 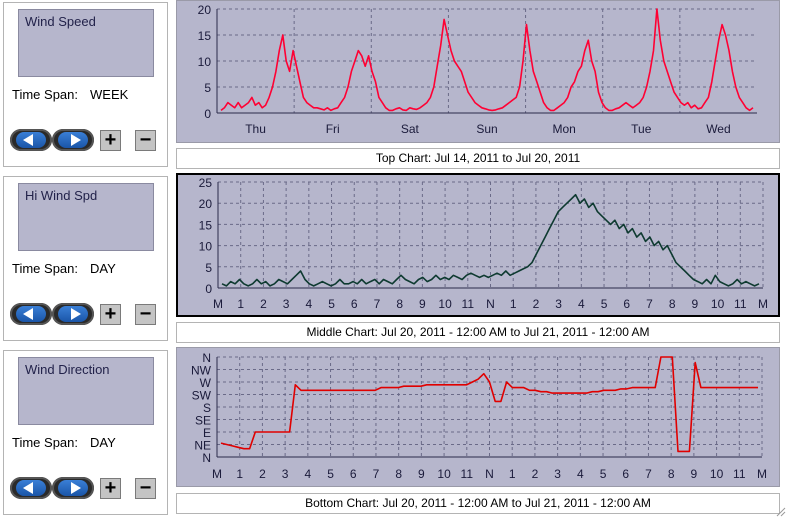 What do you see at coordinates (718, 129) in the screenshot?
I see `x-tick-label: Wed` at bounding box center [718, 129].